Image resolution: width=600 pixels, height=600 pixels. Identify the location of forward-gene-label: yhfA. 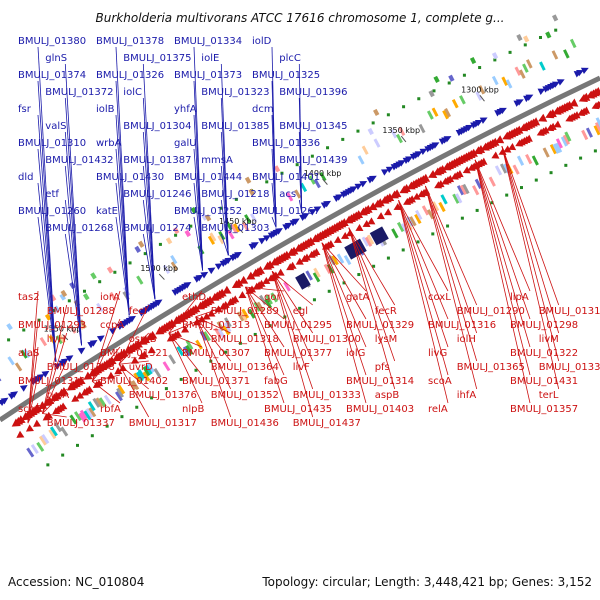
(185, 109).